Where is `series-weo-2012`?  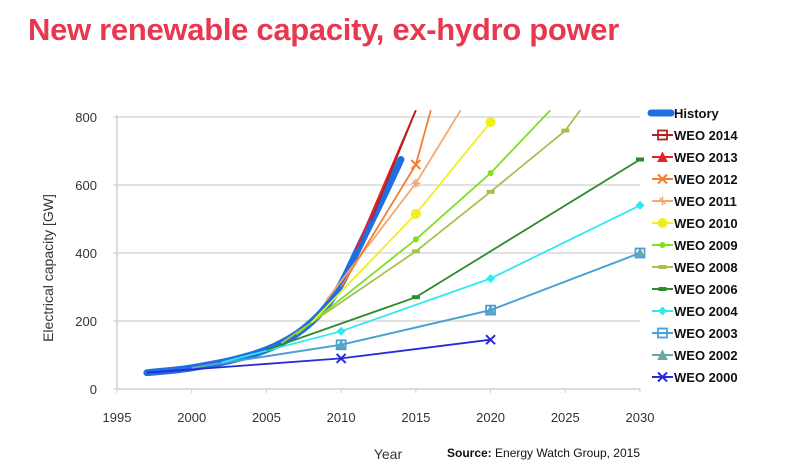
series-weo-2012 is located at coordinates (386, 199).